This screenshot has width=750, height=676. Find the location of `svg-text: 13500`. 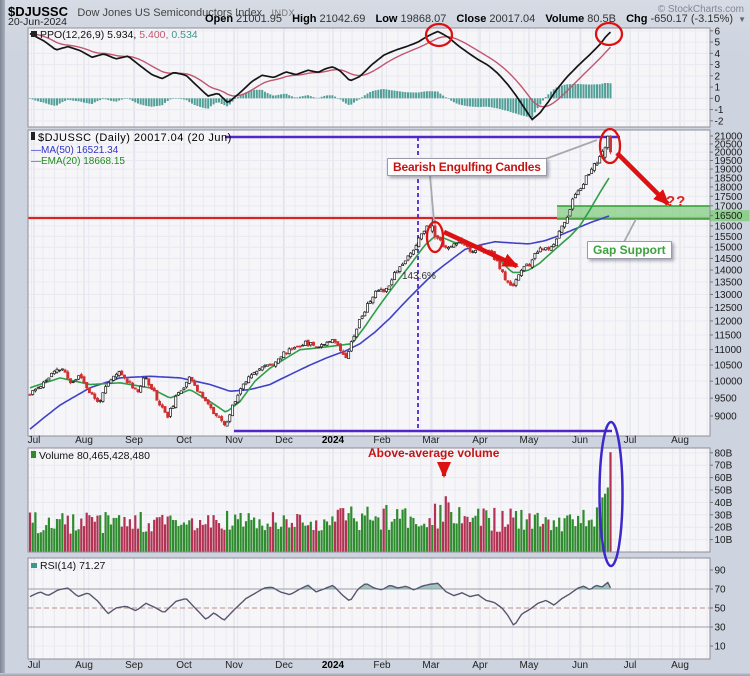

svg-text: 13500 is located at coordinates (729, 283).